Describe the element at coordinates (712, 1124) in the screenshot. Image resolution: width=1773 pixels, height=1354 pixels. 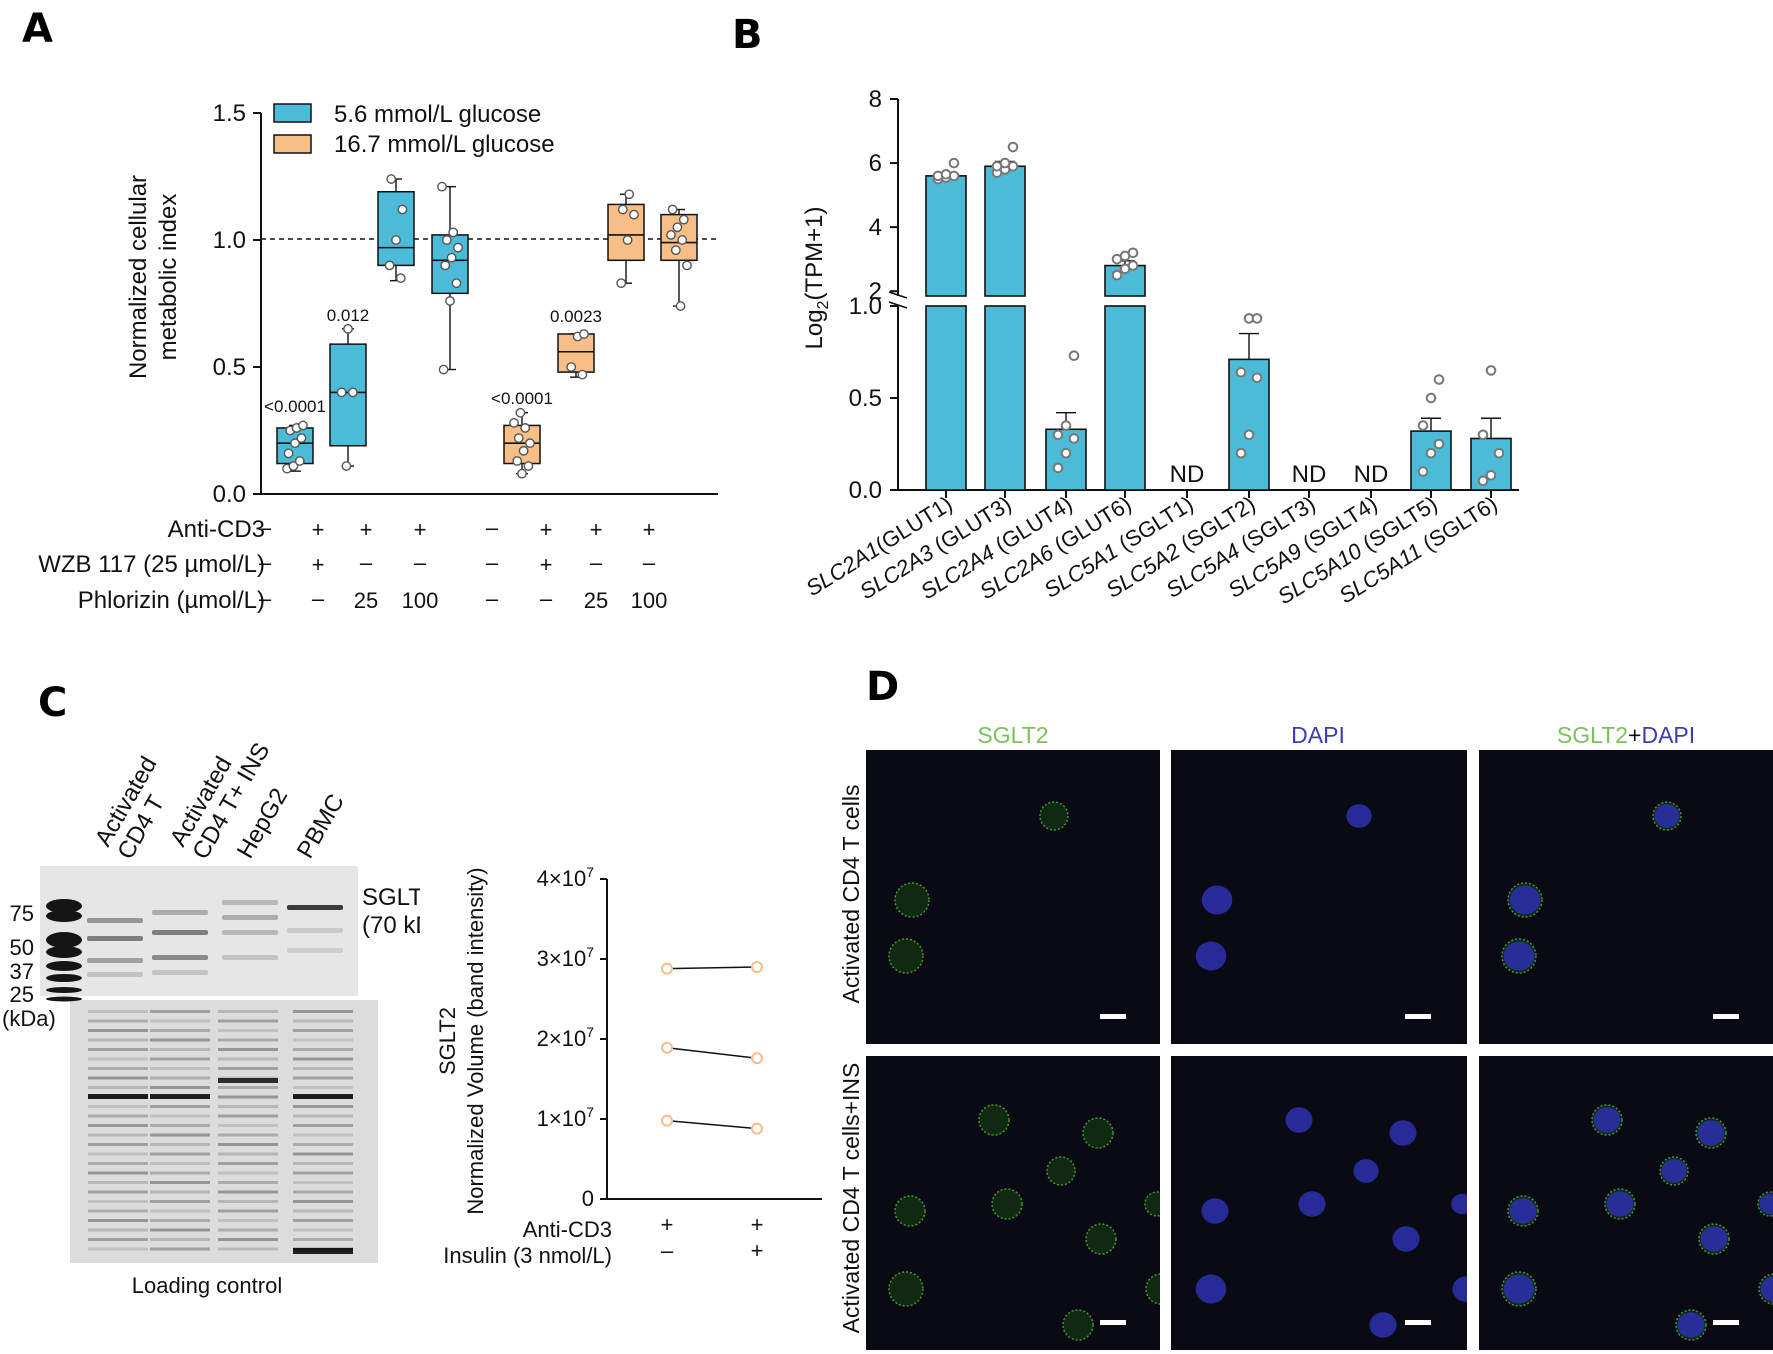
I see `c-pair-line` at that location.